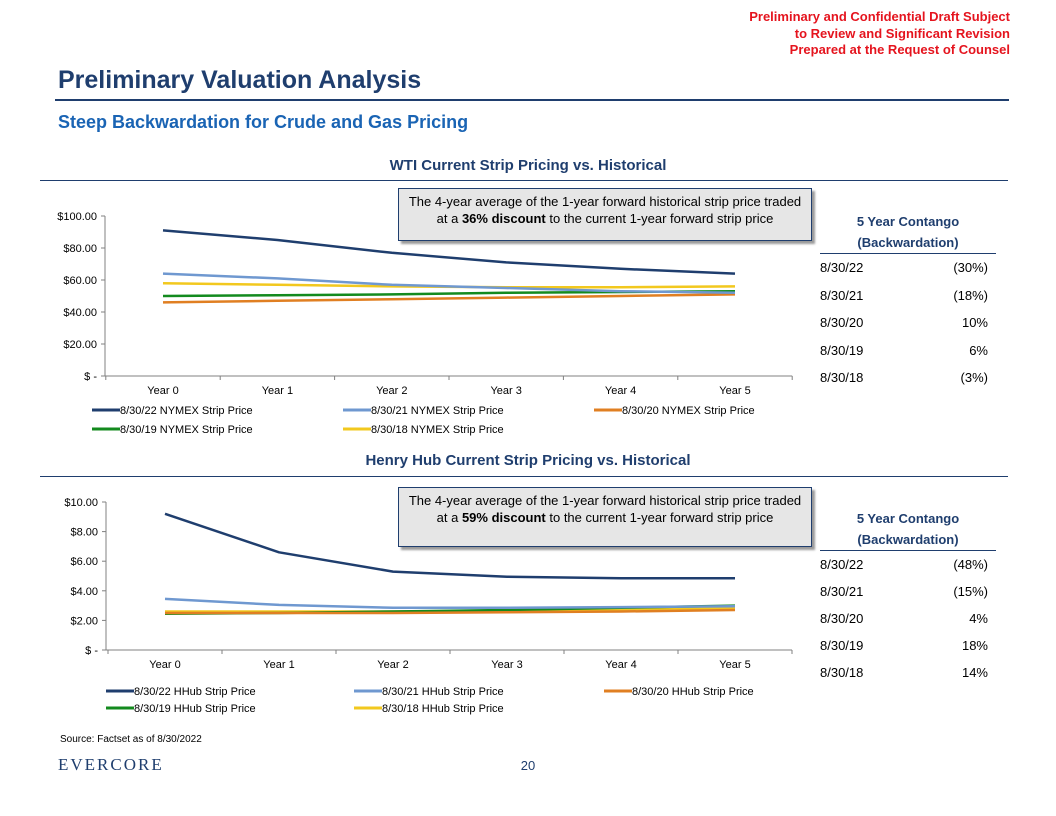  What do you see at coordinates (80, 249) in the screenshot?
I see `wti-y-tick-label: $80.00` at bounding box center [80, 249].